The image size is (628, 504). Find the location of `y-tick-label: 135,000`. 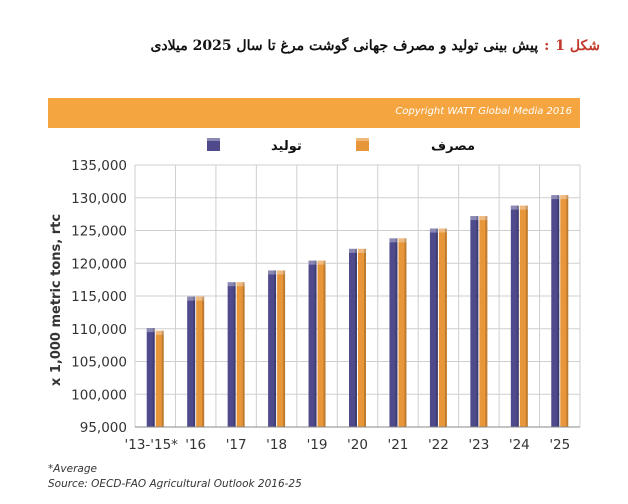

y-tick-label: 135,000 is located at coordinates (99, 166).